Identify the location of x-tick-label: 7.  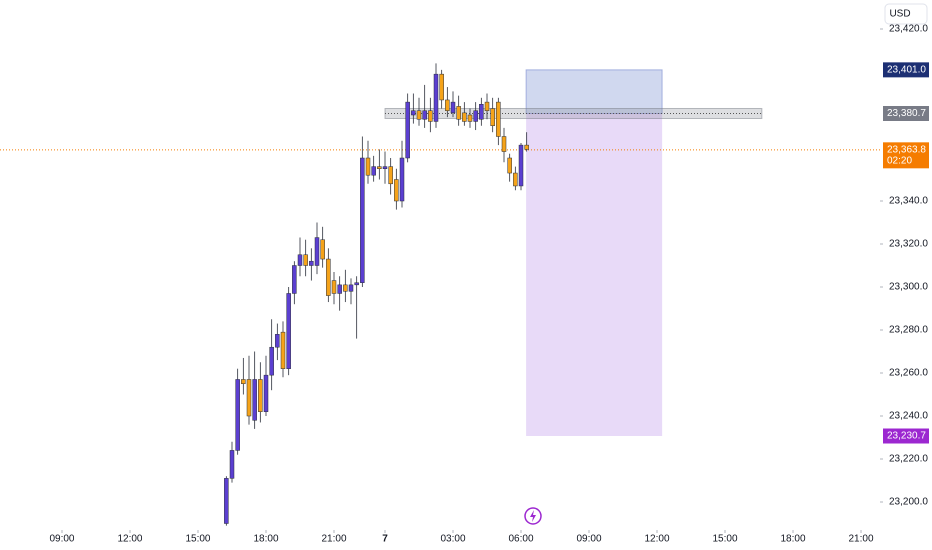
(385, 539).